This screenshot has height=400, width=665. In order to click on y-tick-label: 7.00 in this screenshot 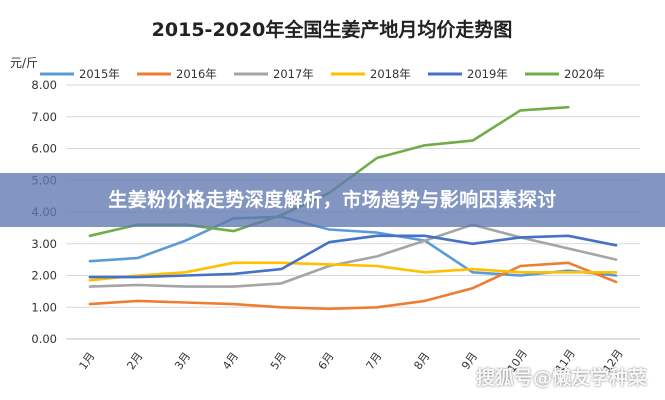, I will do `click(44, 117)`.